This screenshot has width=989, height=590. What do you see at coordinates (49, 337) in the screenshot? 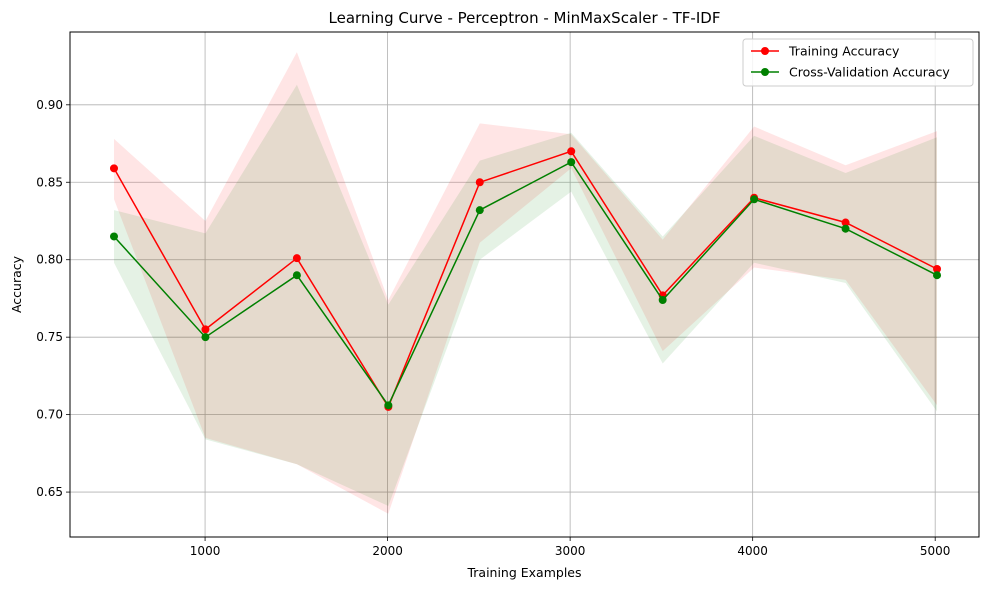
I see `y-tick-label-2: 0.75` at bounding box center [49, 337].